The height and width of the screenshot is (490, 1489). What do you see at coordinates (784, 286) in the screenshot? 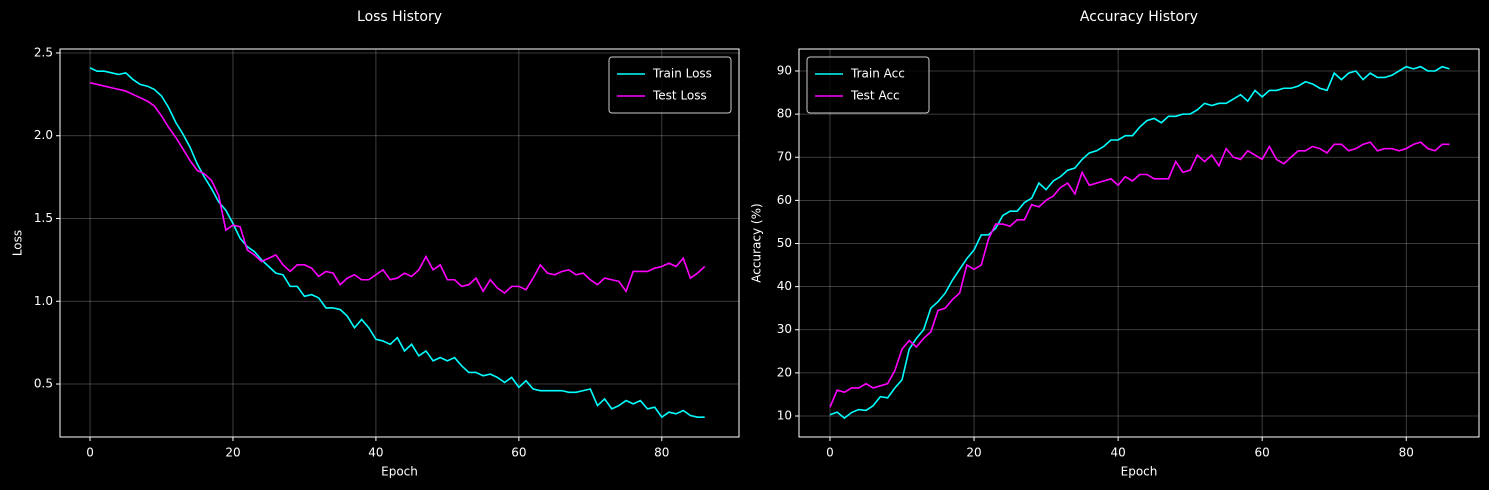
I see `y-tick-label: 40` at bounding box center [784, 286].